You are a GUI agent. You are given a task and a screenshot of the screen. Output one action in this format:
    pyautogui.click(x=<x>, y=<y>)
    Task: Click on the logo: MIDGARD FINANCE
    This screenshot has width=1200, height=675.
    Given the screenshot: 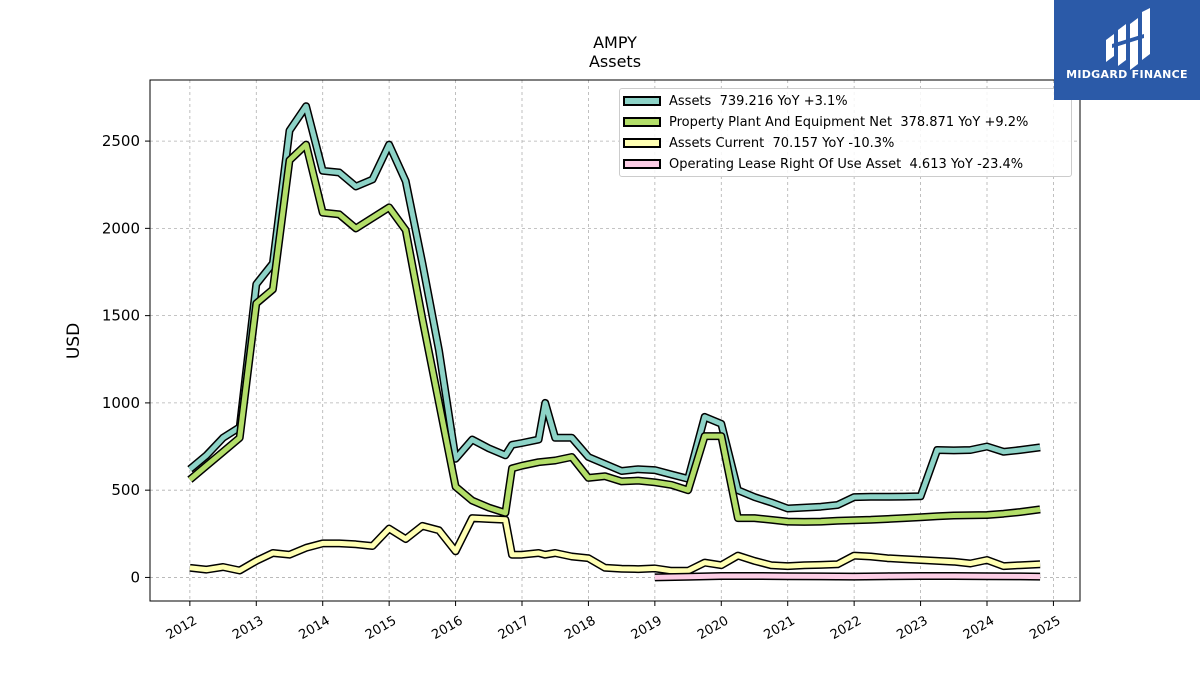 What is the action you would take?
    pyautogui.click(x=1127, y=50)
    